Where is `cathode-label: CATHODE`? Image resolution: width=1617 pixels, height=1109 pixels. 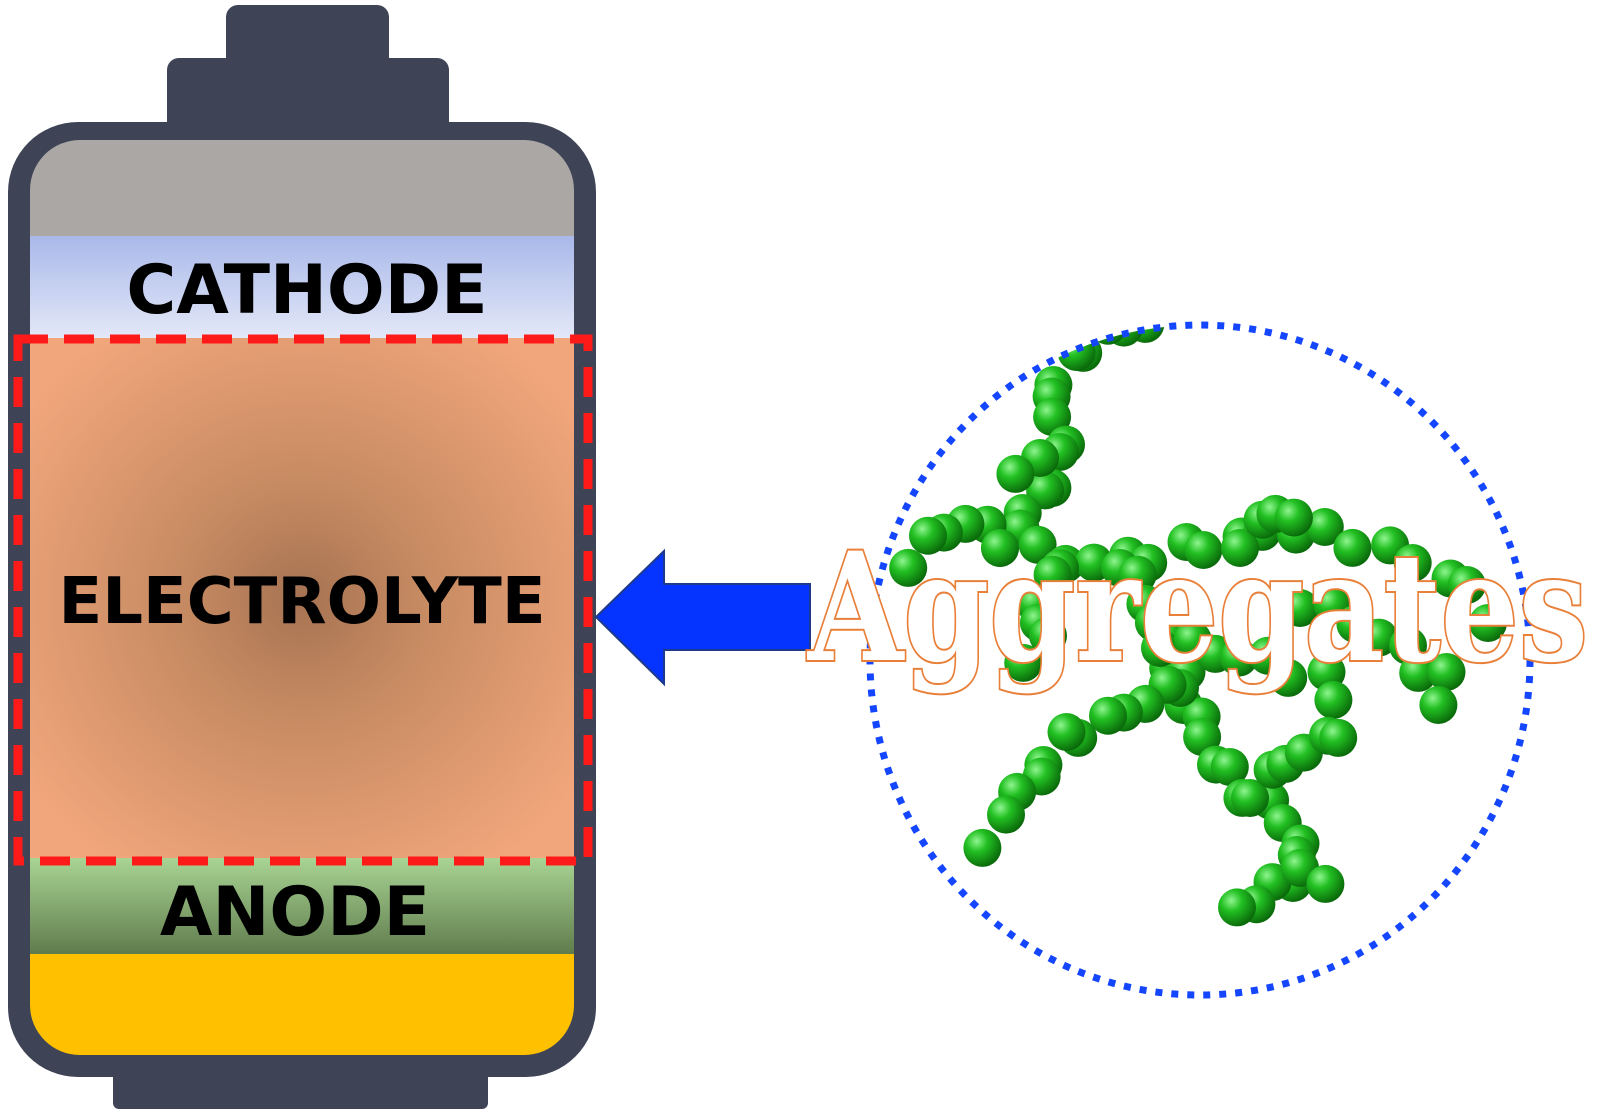
cathode-label: CATHODE is located at coordinates (306, 290).